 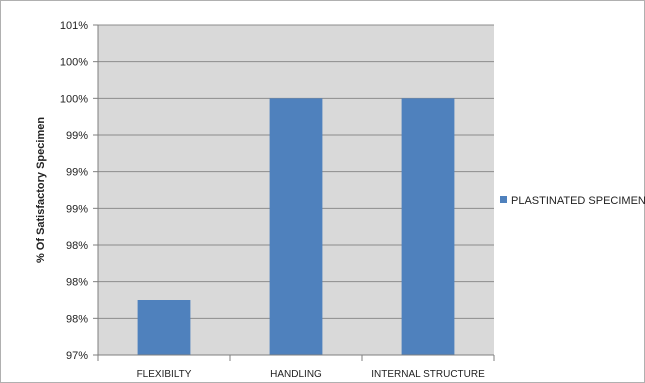 I want to click on x-tick-labels: FLEXIBILTY HANDLING INTERNAL STRUCTURE, so click(x=311, y=374).